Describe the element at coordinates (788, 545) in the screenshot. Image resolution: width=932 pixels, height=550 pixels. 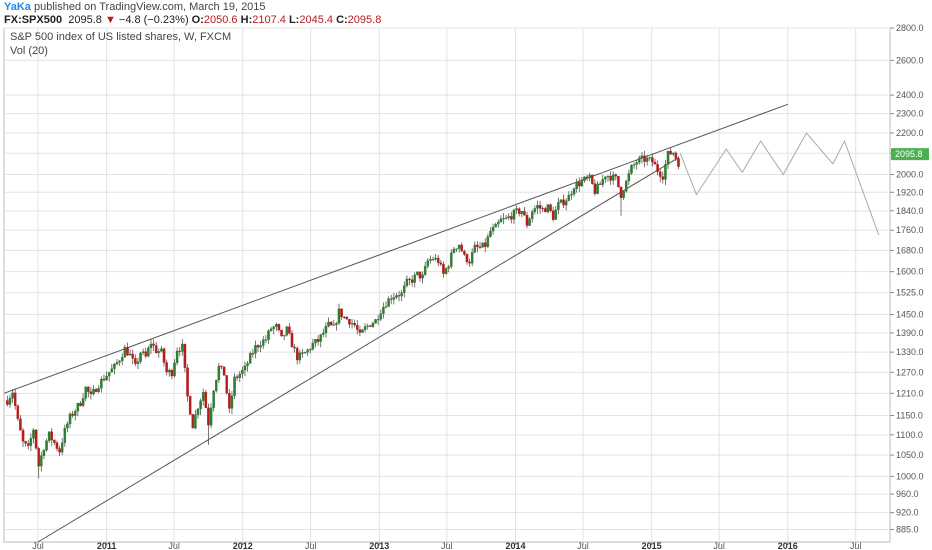
I see `x-tick-label: 2016` at that location.